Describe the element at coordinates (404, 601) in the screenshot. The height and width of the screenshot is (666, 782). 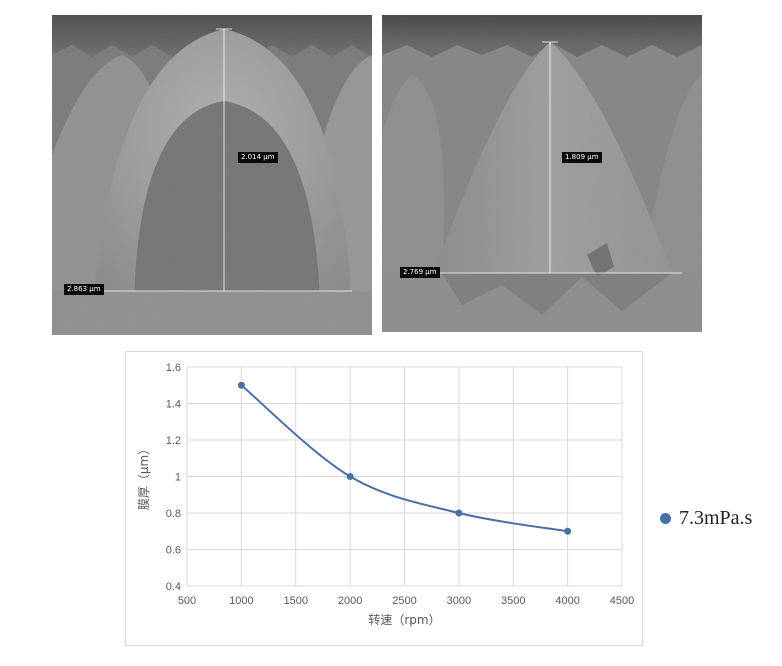
I see `x-tick-label: 2500` at that location.